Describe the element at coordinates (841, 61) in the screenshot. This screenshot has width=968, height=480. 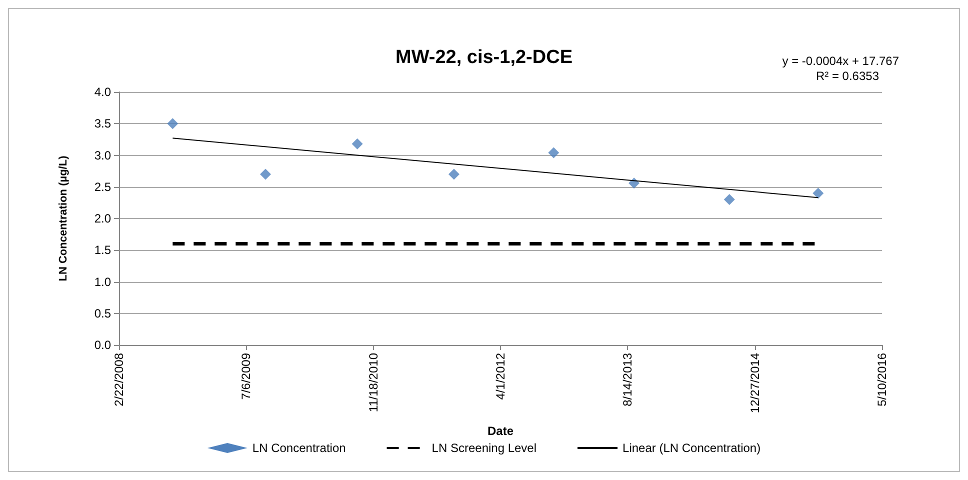
I see `text: y = -0.0004x + 17.767` at that location.